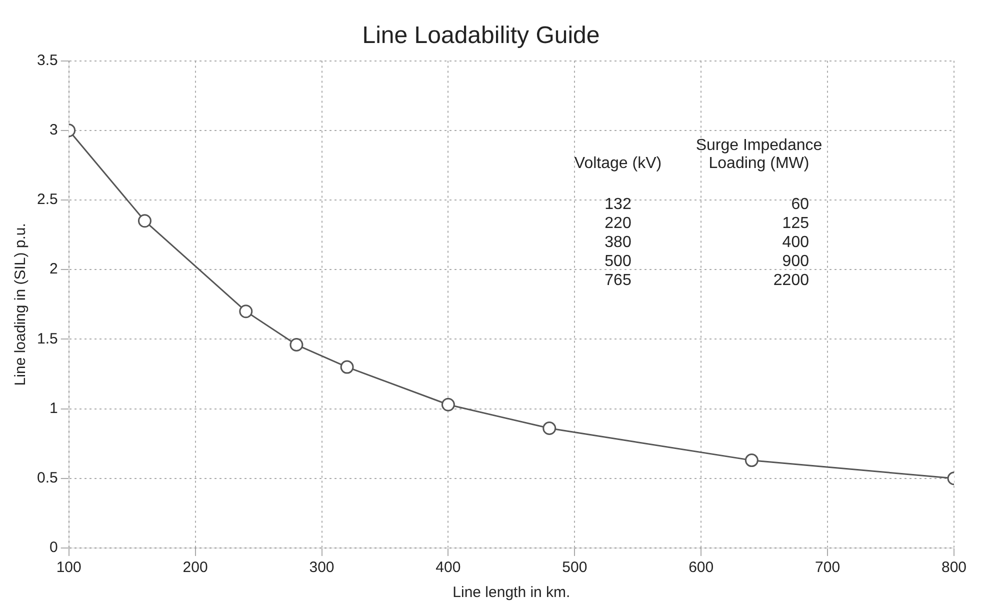 This screenshot has height=614, width=986. Describe the element at coordinates (481, 36) in the screenshot. I see `chart-title: Line Loadability Guide` at that location.